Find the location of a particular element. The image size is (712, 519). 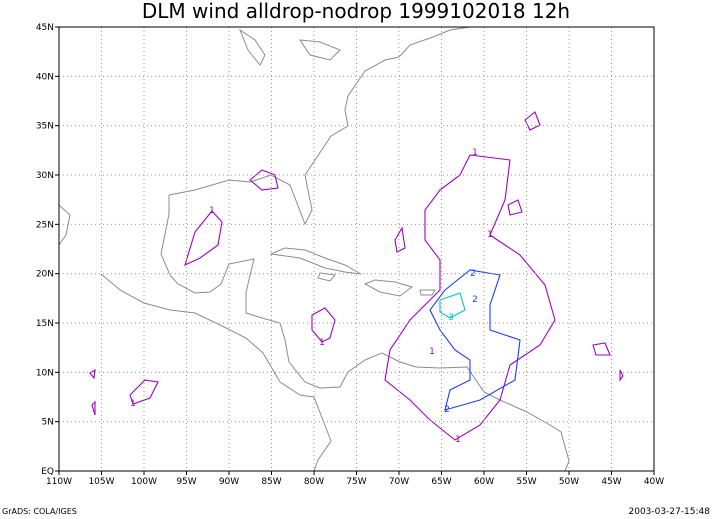

x-tick-label: 105W is located at coordinates (101, 482).